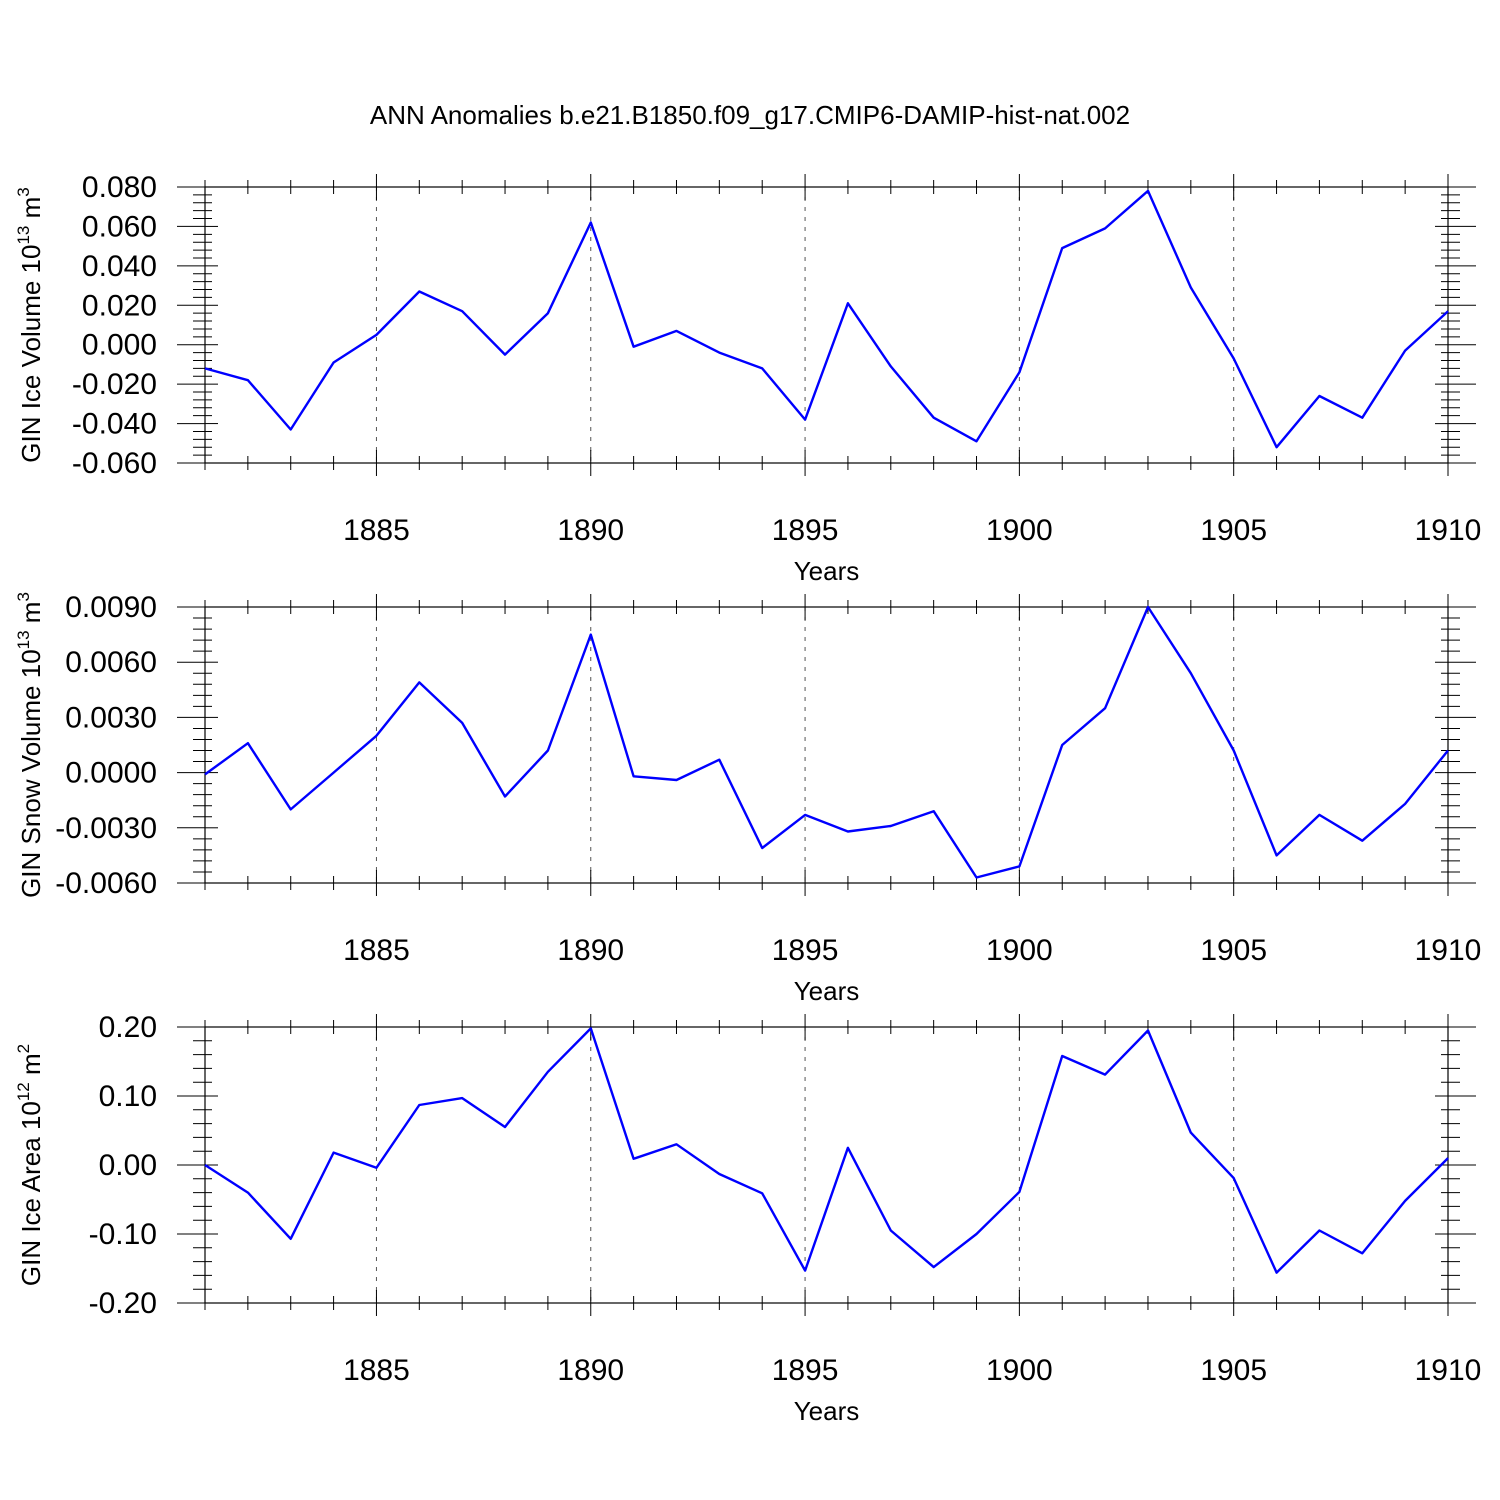 The width and height of the screenshot is (1500, 1500). What do you see at coordinates (1019, 530) in the screenshot?
I see `ice-volume-xtick-label: 1900` at bounding box center [1019, 530].